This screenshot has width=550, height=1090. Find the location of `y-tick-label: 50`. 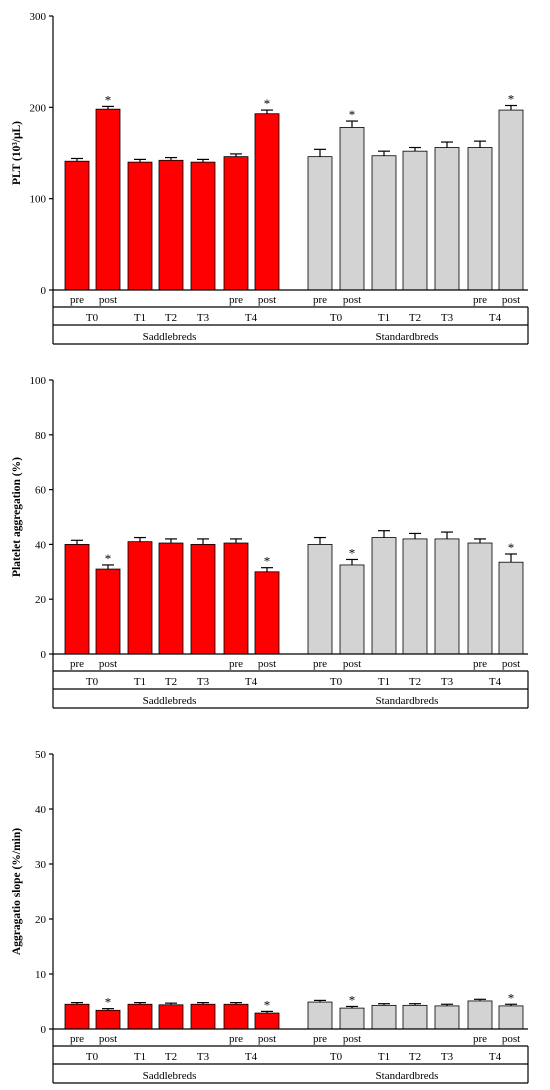

y-tick-label: 50 is located at coordinates (41, 755).